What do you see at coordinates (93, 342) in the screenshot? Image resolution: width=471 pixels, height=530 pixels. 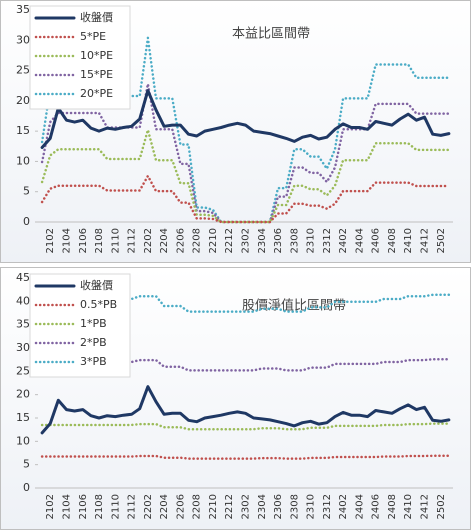 I see `legend-label: 2*PB` at bounding box center [93, 342].